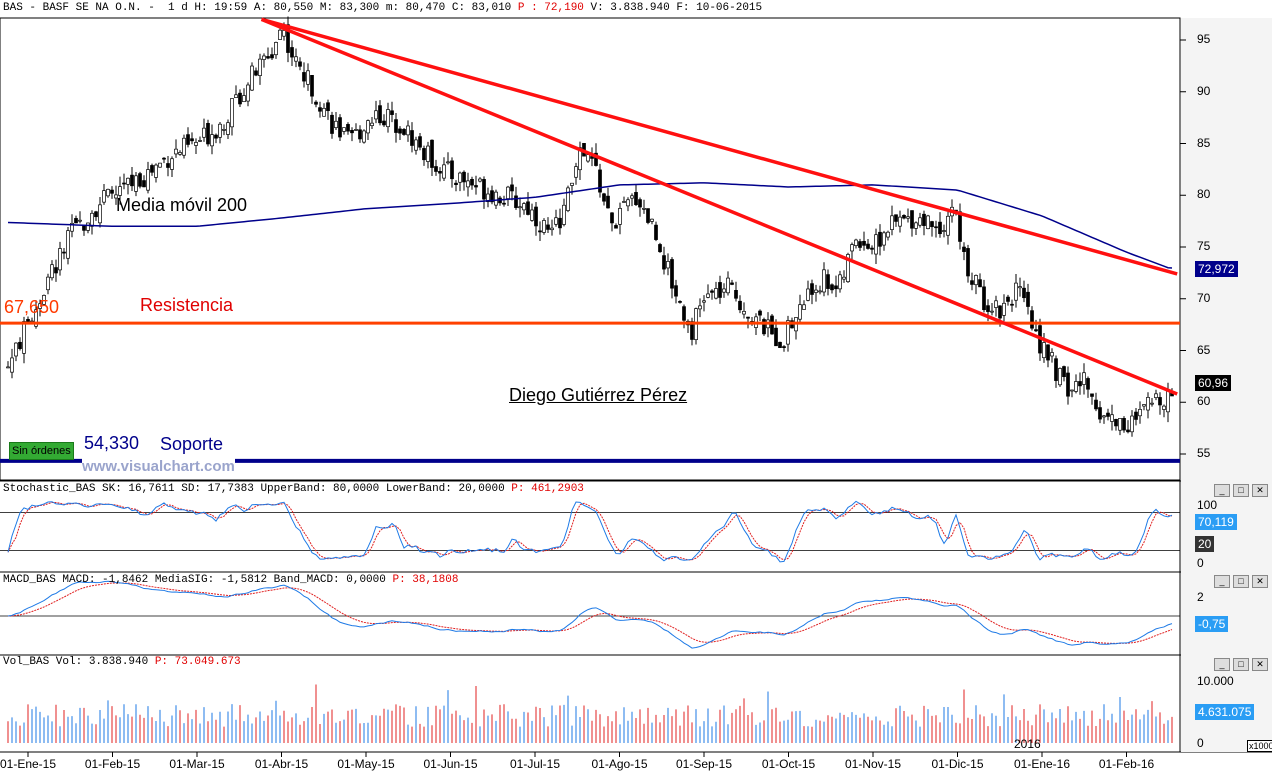  I want to click on header-p: P : 72,190, so click(550, 8).